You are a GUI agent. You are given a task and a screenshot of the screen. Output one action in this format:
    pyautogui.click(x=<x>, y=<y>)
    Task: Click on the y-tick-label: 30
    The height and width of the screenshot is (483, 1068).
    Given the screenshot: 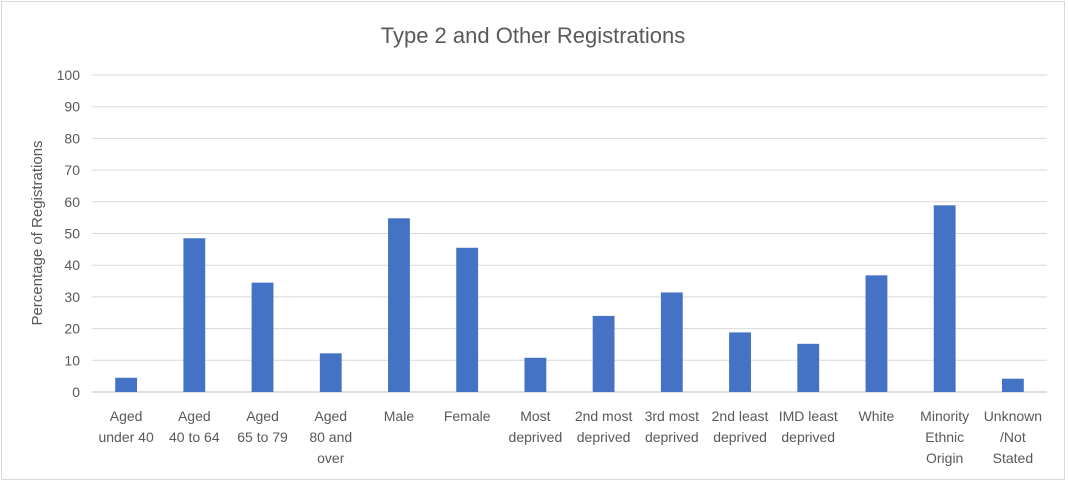 What is the action you would take?
    pyautogui.click(x=72, y=297)
    